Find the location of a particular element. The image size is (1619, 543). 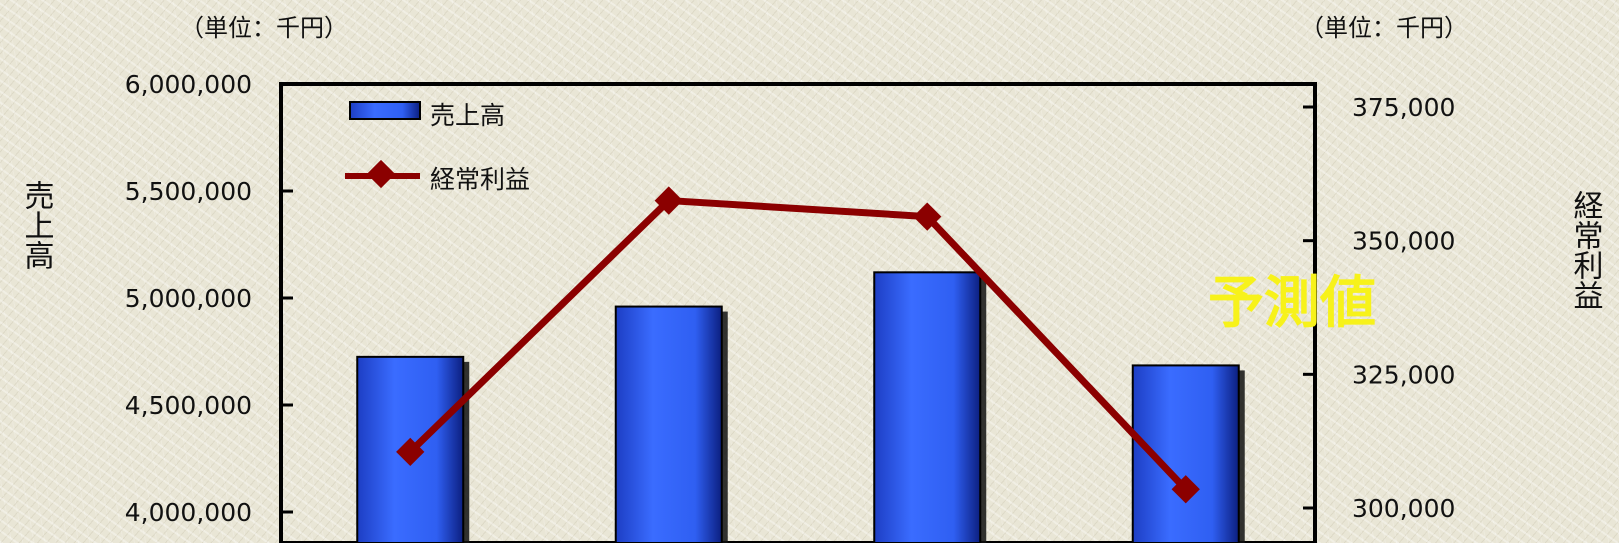

right-axis-title: 経常利益 is located at coordinates (1586, 250).